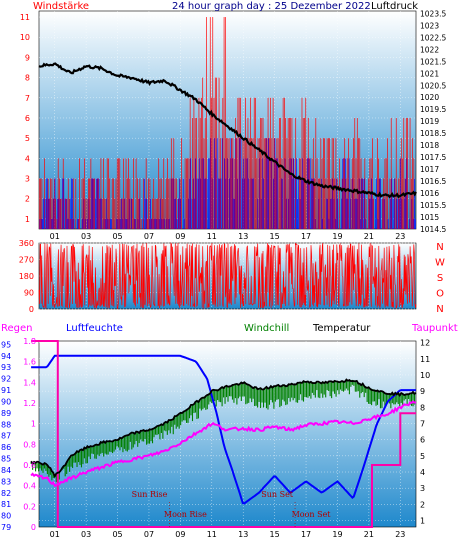 This screenshot has width=462, height=550. What do you see at coordinates (341, 328) in the screenshot?
I see `temperature-label: Temperatur` at bounding box center [341, 328].